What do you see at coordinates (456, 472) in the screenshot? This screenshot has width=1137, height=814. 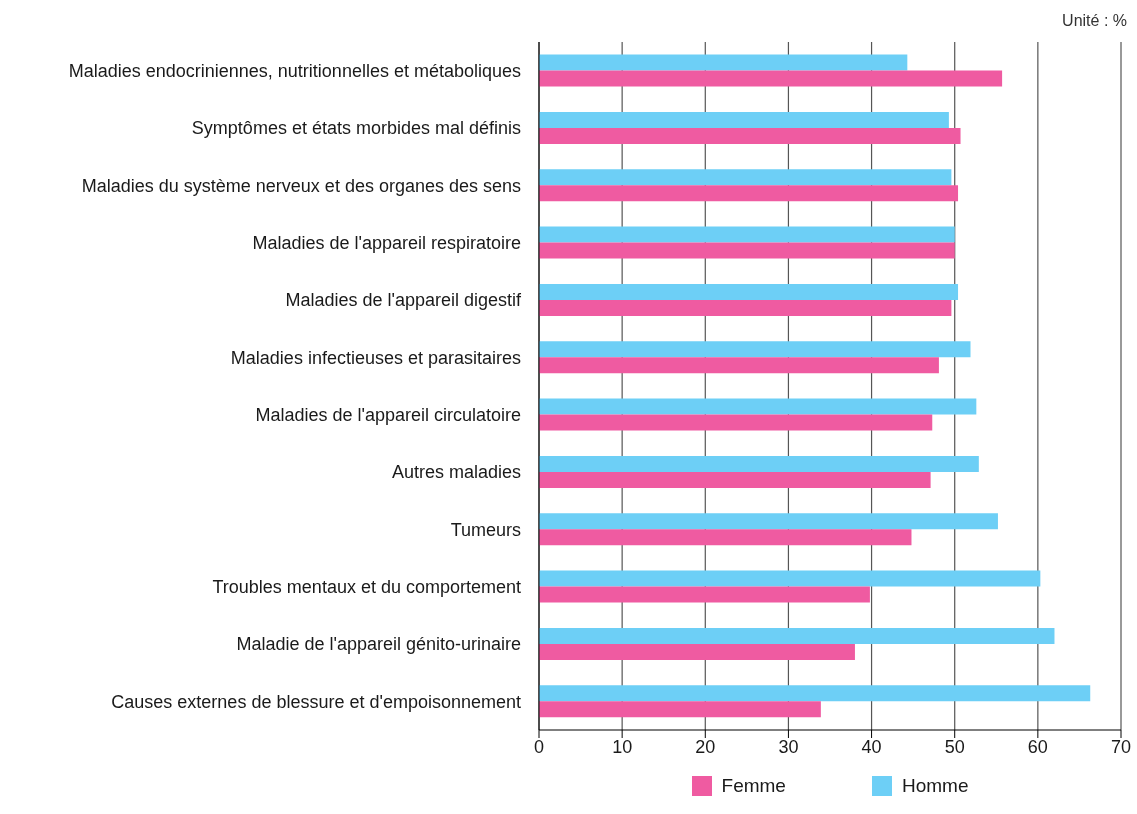 I see `y-tick-label: Autres maladies` at bounding box center [456, 472].